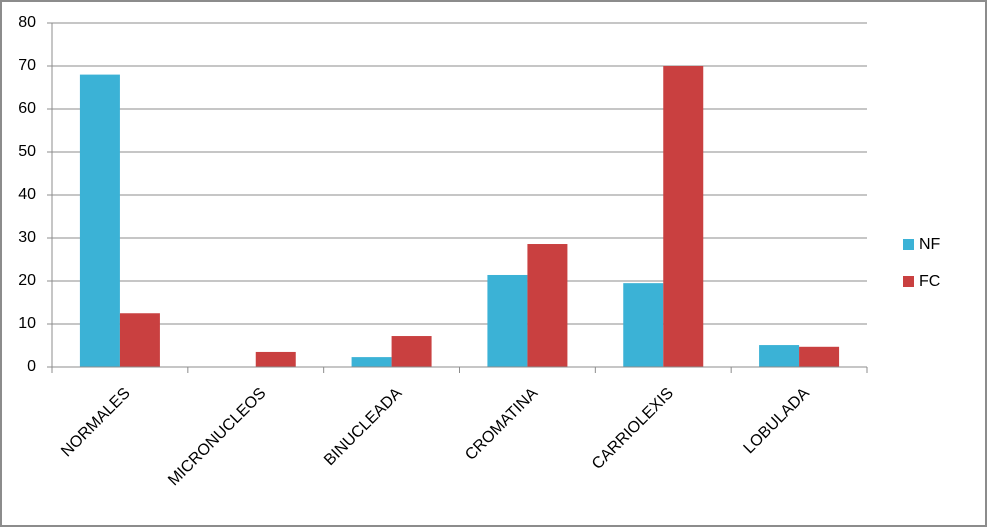 This screenshot has width=987, height=527. What do you see at coordinates (929, 281) in the screenshot?
I see `legend-label: FC` at bounding box center [929, 281].